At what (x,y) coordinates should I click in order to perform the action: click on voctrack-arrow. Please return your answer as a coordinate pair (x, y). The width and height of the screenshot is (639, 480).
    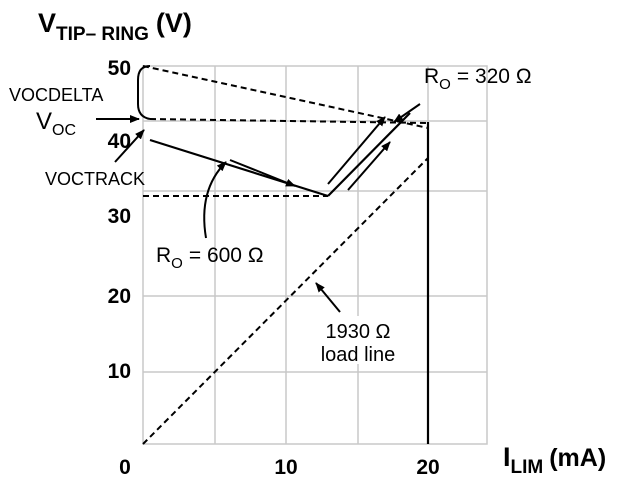
    Looking at the image, I should click on (129, 146).